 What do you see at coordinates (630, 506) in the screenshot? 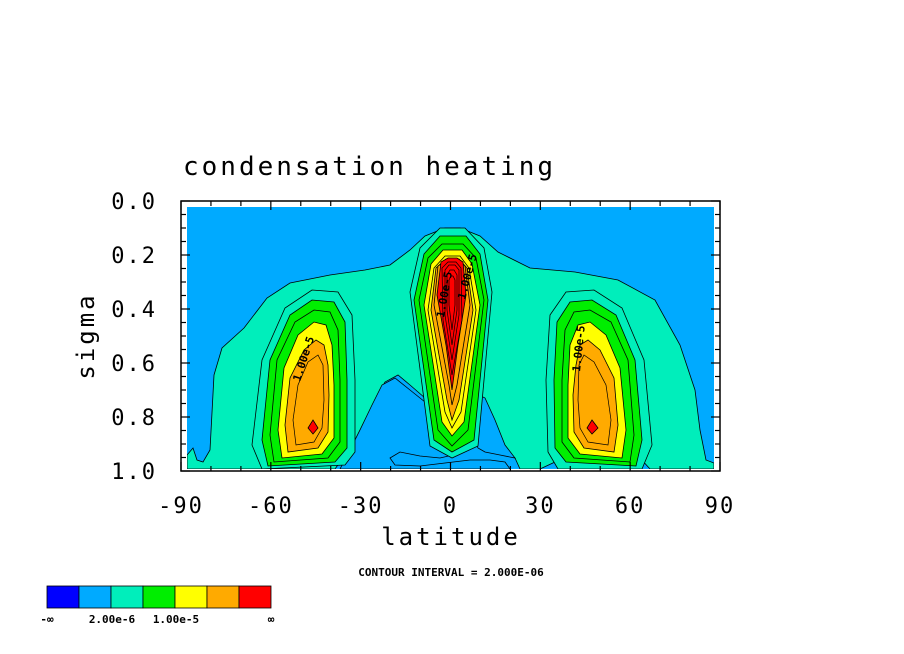
I see `x-tick-label: 60` at bounding box center [630, 506].